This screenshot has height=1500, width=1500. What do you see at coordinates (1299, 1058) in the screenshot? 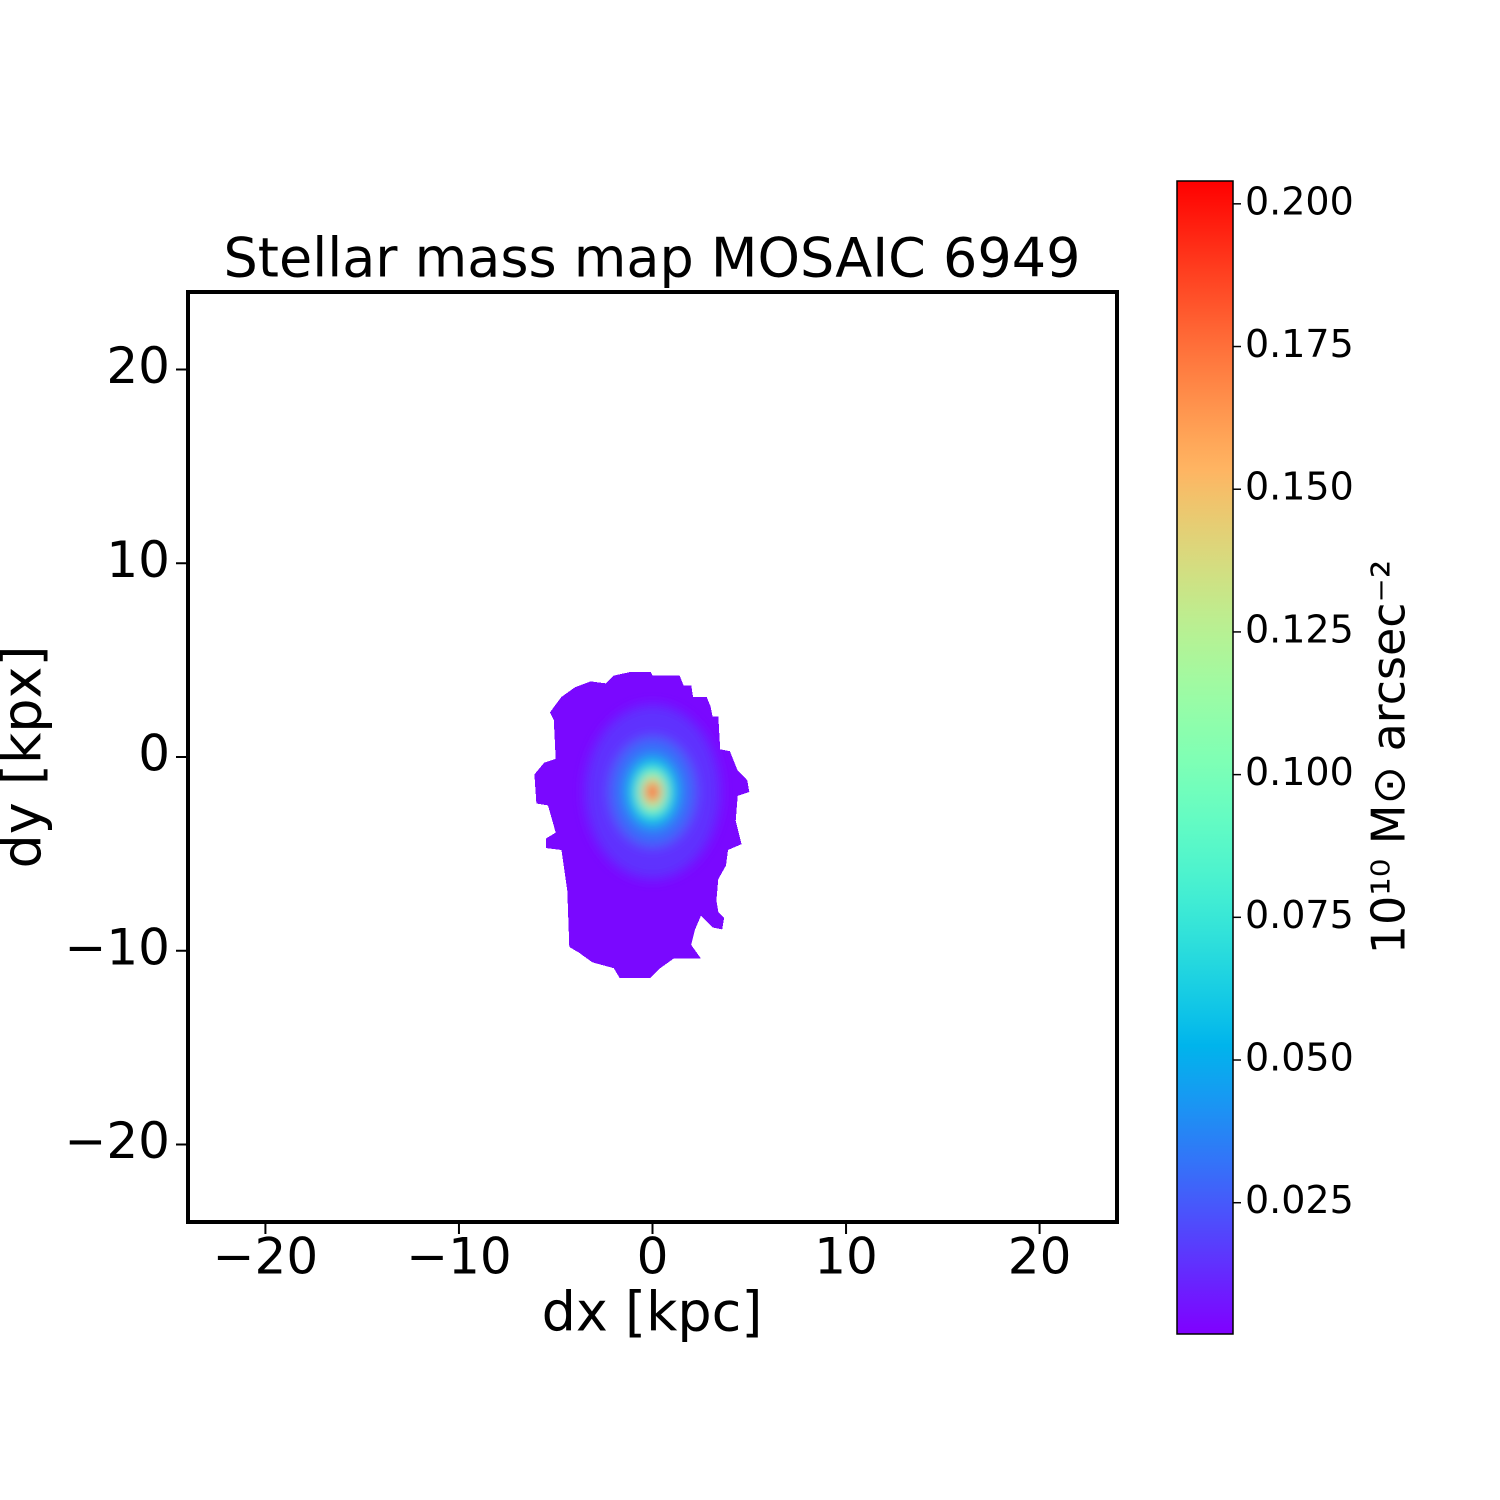
I see `colorbar-tick-label: 0.050` at bounding box center [1299, 1058].